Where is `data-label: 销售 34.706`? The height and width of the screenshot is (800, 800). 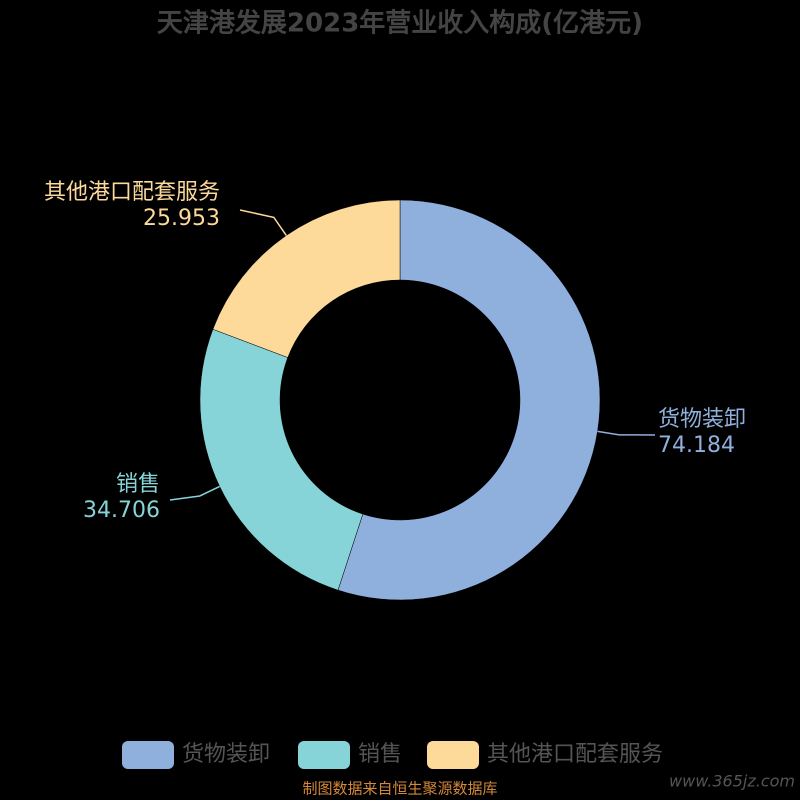
data-label: 销售 34.706 is located at coordinates (110, 498).